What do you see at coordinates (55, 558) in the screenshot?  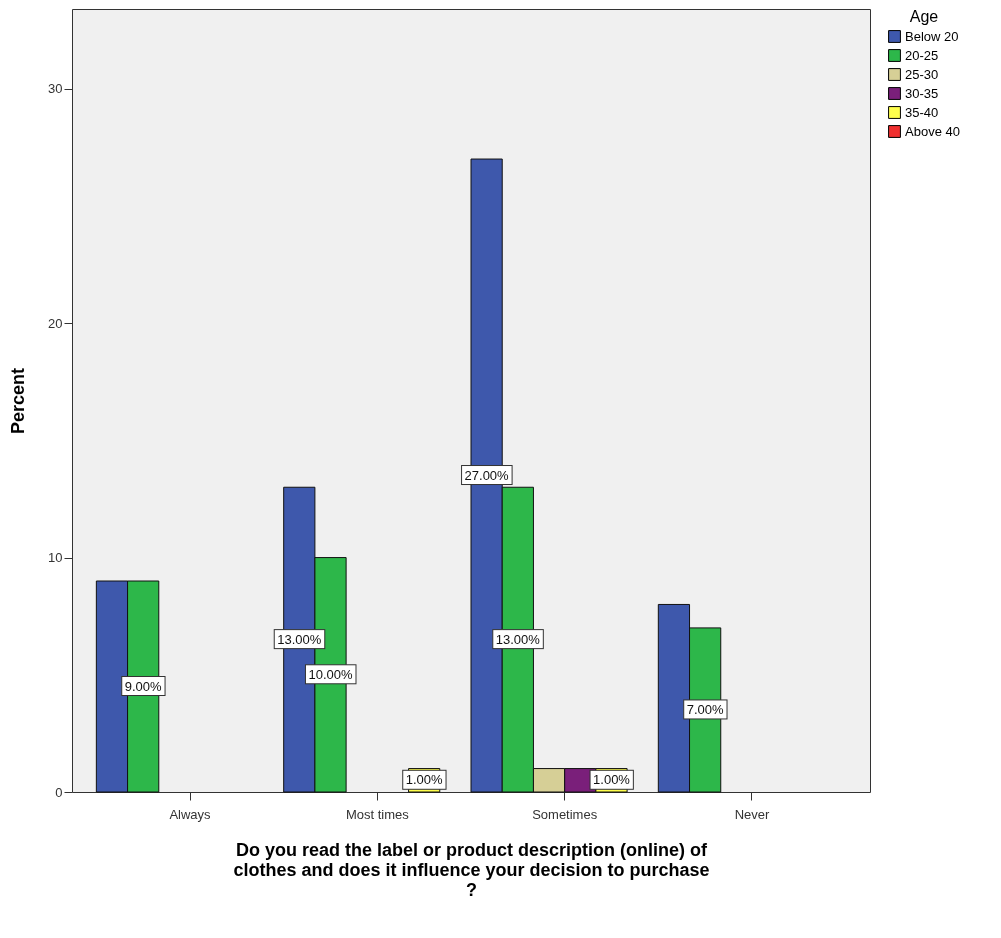 I see `y-tick-label: 10` at bounding box center [55, 558].